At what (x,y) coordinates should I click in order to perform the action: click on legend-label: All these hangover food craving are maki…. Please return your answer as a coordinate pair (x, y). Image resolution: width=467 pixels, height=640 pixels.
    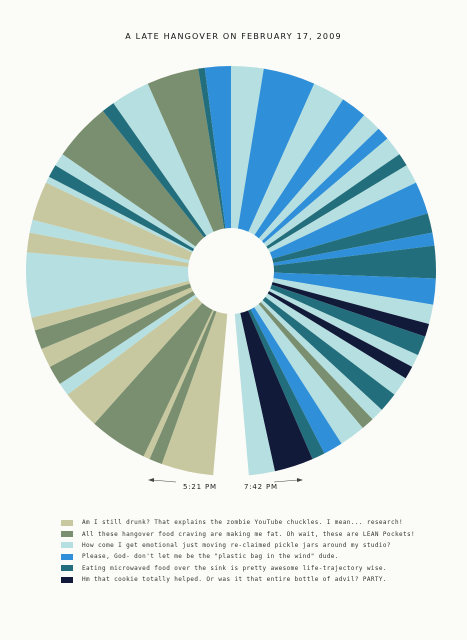
    Looking at the image, I should click on (249, 534).